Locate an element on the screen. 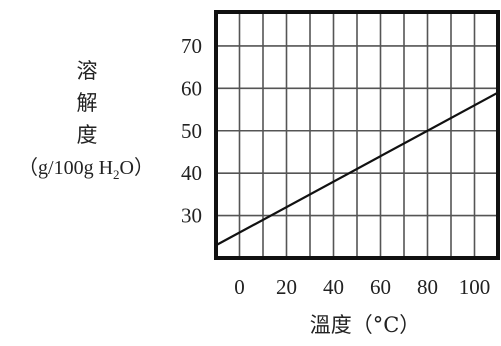  y-axis-label: 溶 解 度 （g/100g H2O） is located at coordinates (86, 120).